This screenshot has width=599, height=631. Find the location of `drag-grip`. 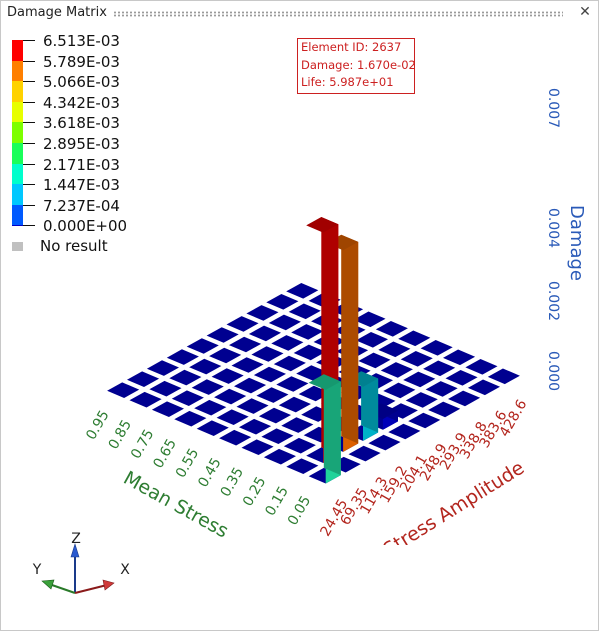

drag-grip is located at coordinates (338, 14).